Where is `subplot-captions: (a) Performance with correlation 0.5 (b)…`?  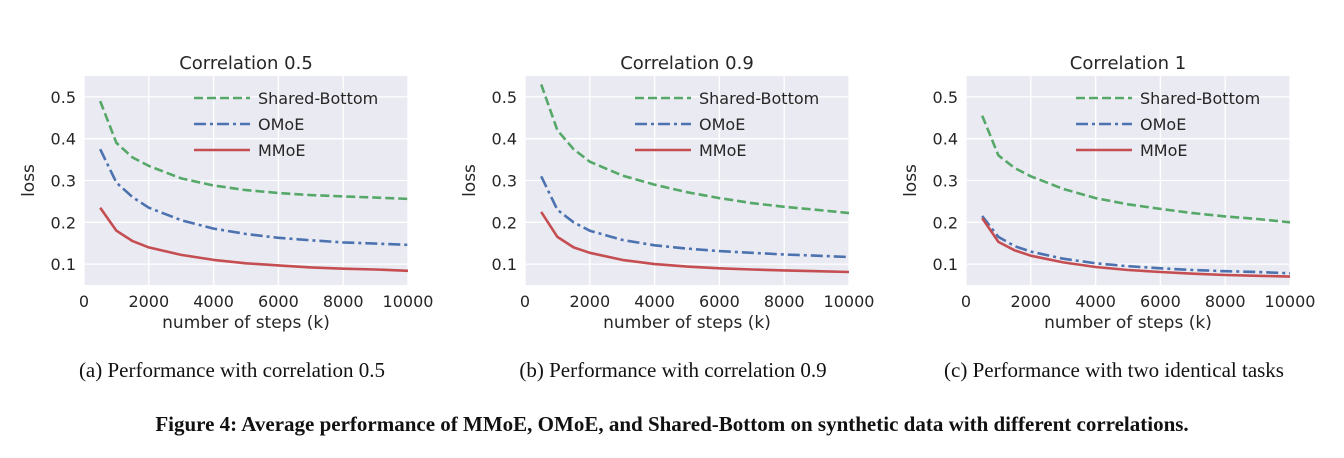 subplot-captions: (a) Performance with correlation 0.5 (b)… is located at coordinates (672, 373).